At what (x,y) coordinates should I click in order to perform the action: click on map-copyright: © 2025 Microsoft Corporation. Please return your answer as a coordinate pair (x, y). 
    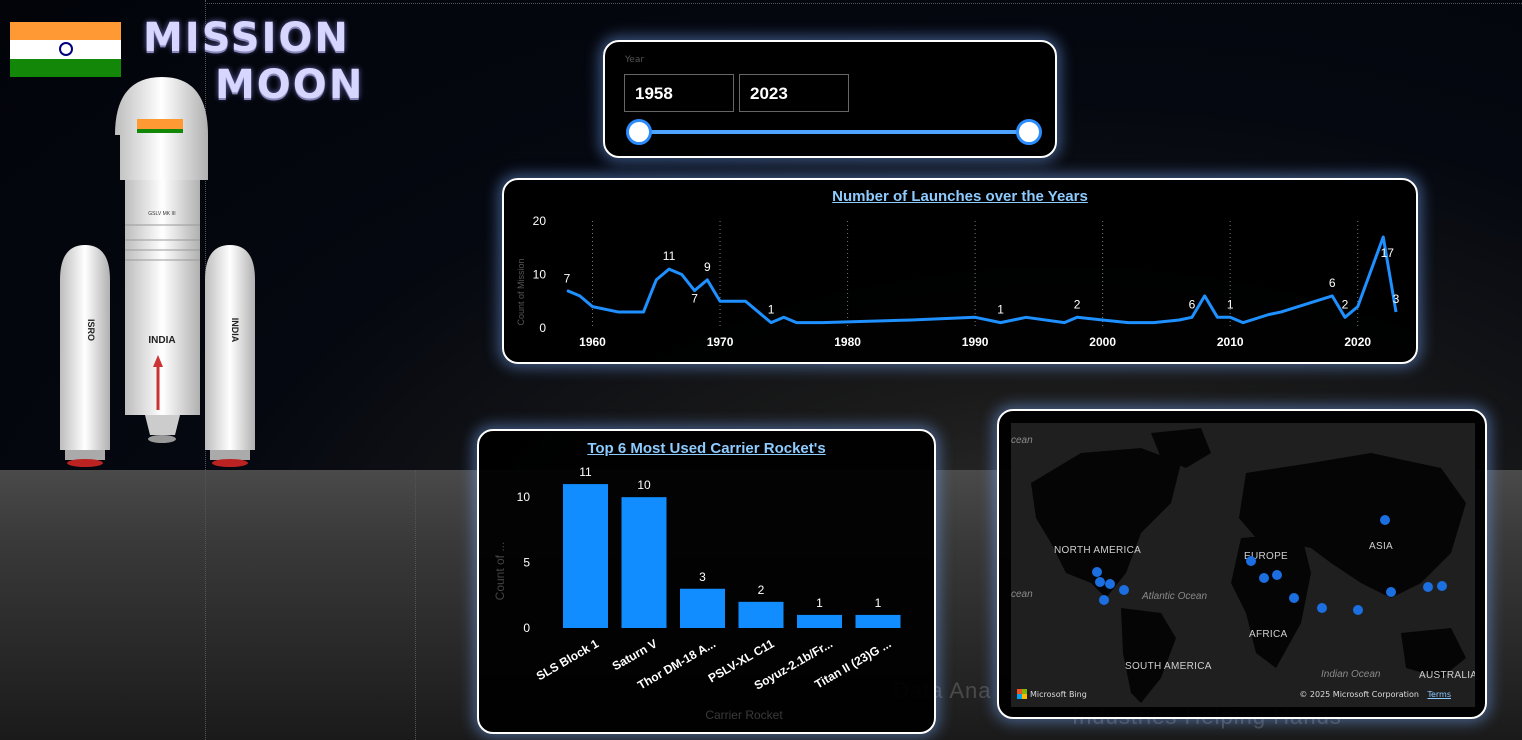
    Looking at the image, I should click on (1359, 694).